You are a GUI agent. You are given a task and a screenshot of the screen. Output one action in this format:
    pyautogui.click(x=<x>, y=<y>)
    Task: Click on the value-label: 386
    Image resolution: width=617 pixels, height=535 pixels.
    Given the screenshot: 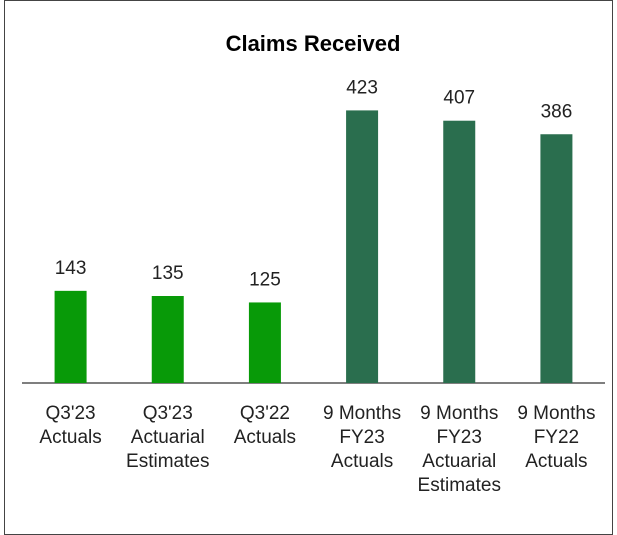 What is the action you would take?
    pyautogui.click(x=557, y=111)
    